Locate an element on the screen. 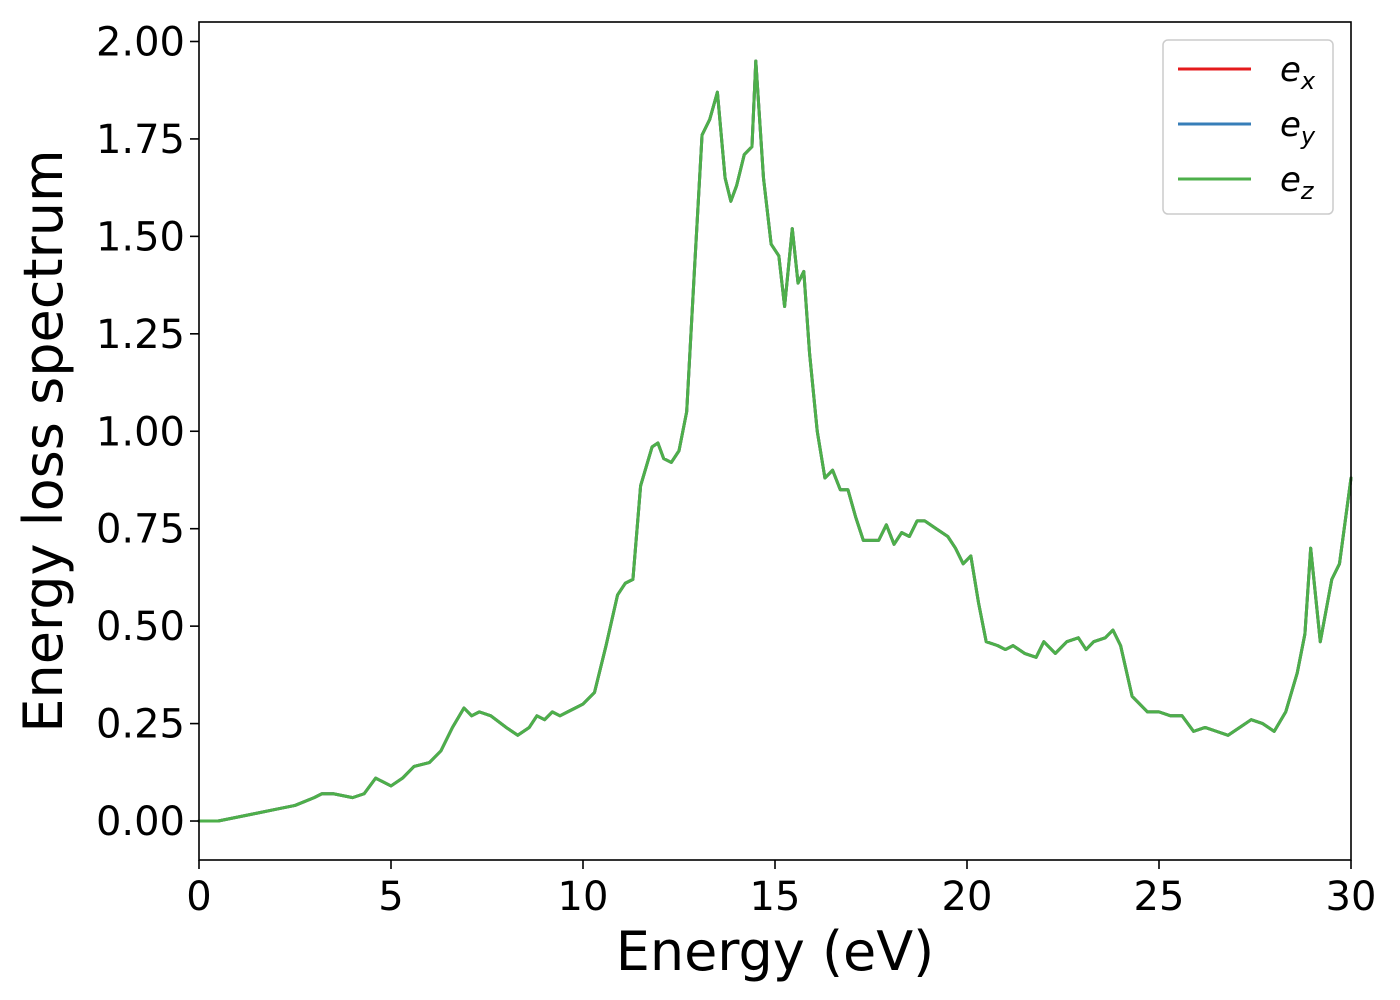 The height and width of the screenshot is (1000, 1400). x-tick-label: 5 is located at coordinates (390, 897).